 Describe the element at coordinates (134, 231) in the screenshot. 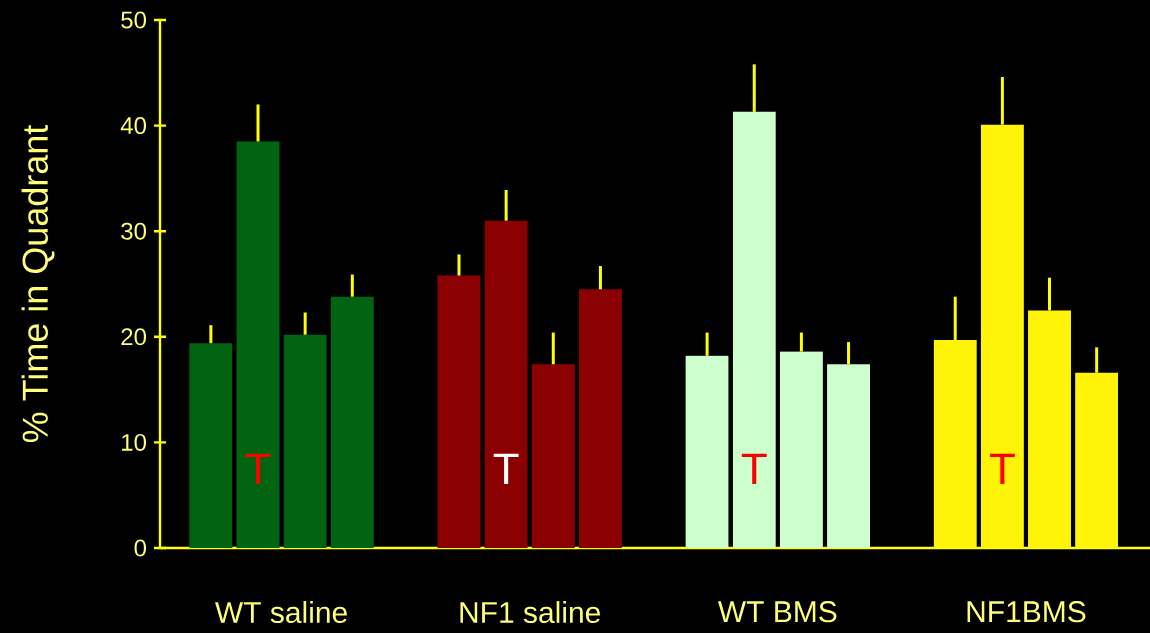

I see `y-tick-label: 30` at that location.